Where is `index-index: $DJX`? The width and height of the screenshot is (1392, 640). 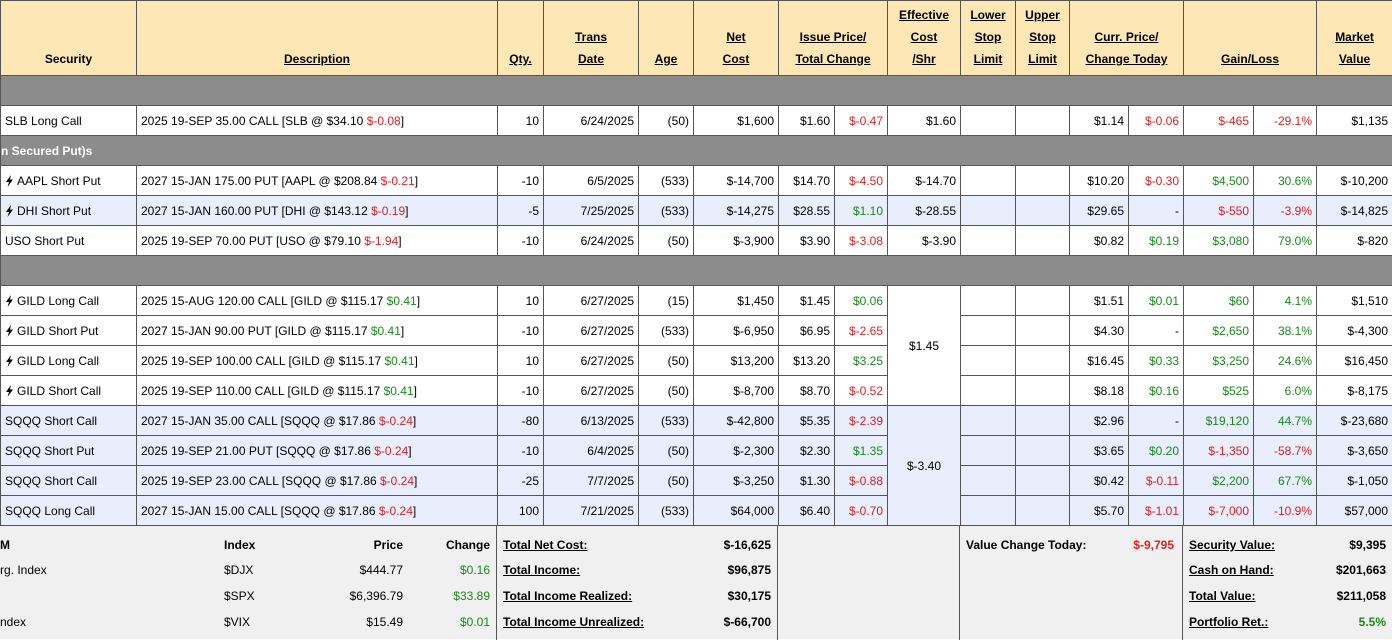 index-index: $DJX is located at coordinates (238, 570).